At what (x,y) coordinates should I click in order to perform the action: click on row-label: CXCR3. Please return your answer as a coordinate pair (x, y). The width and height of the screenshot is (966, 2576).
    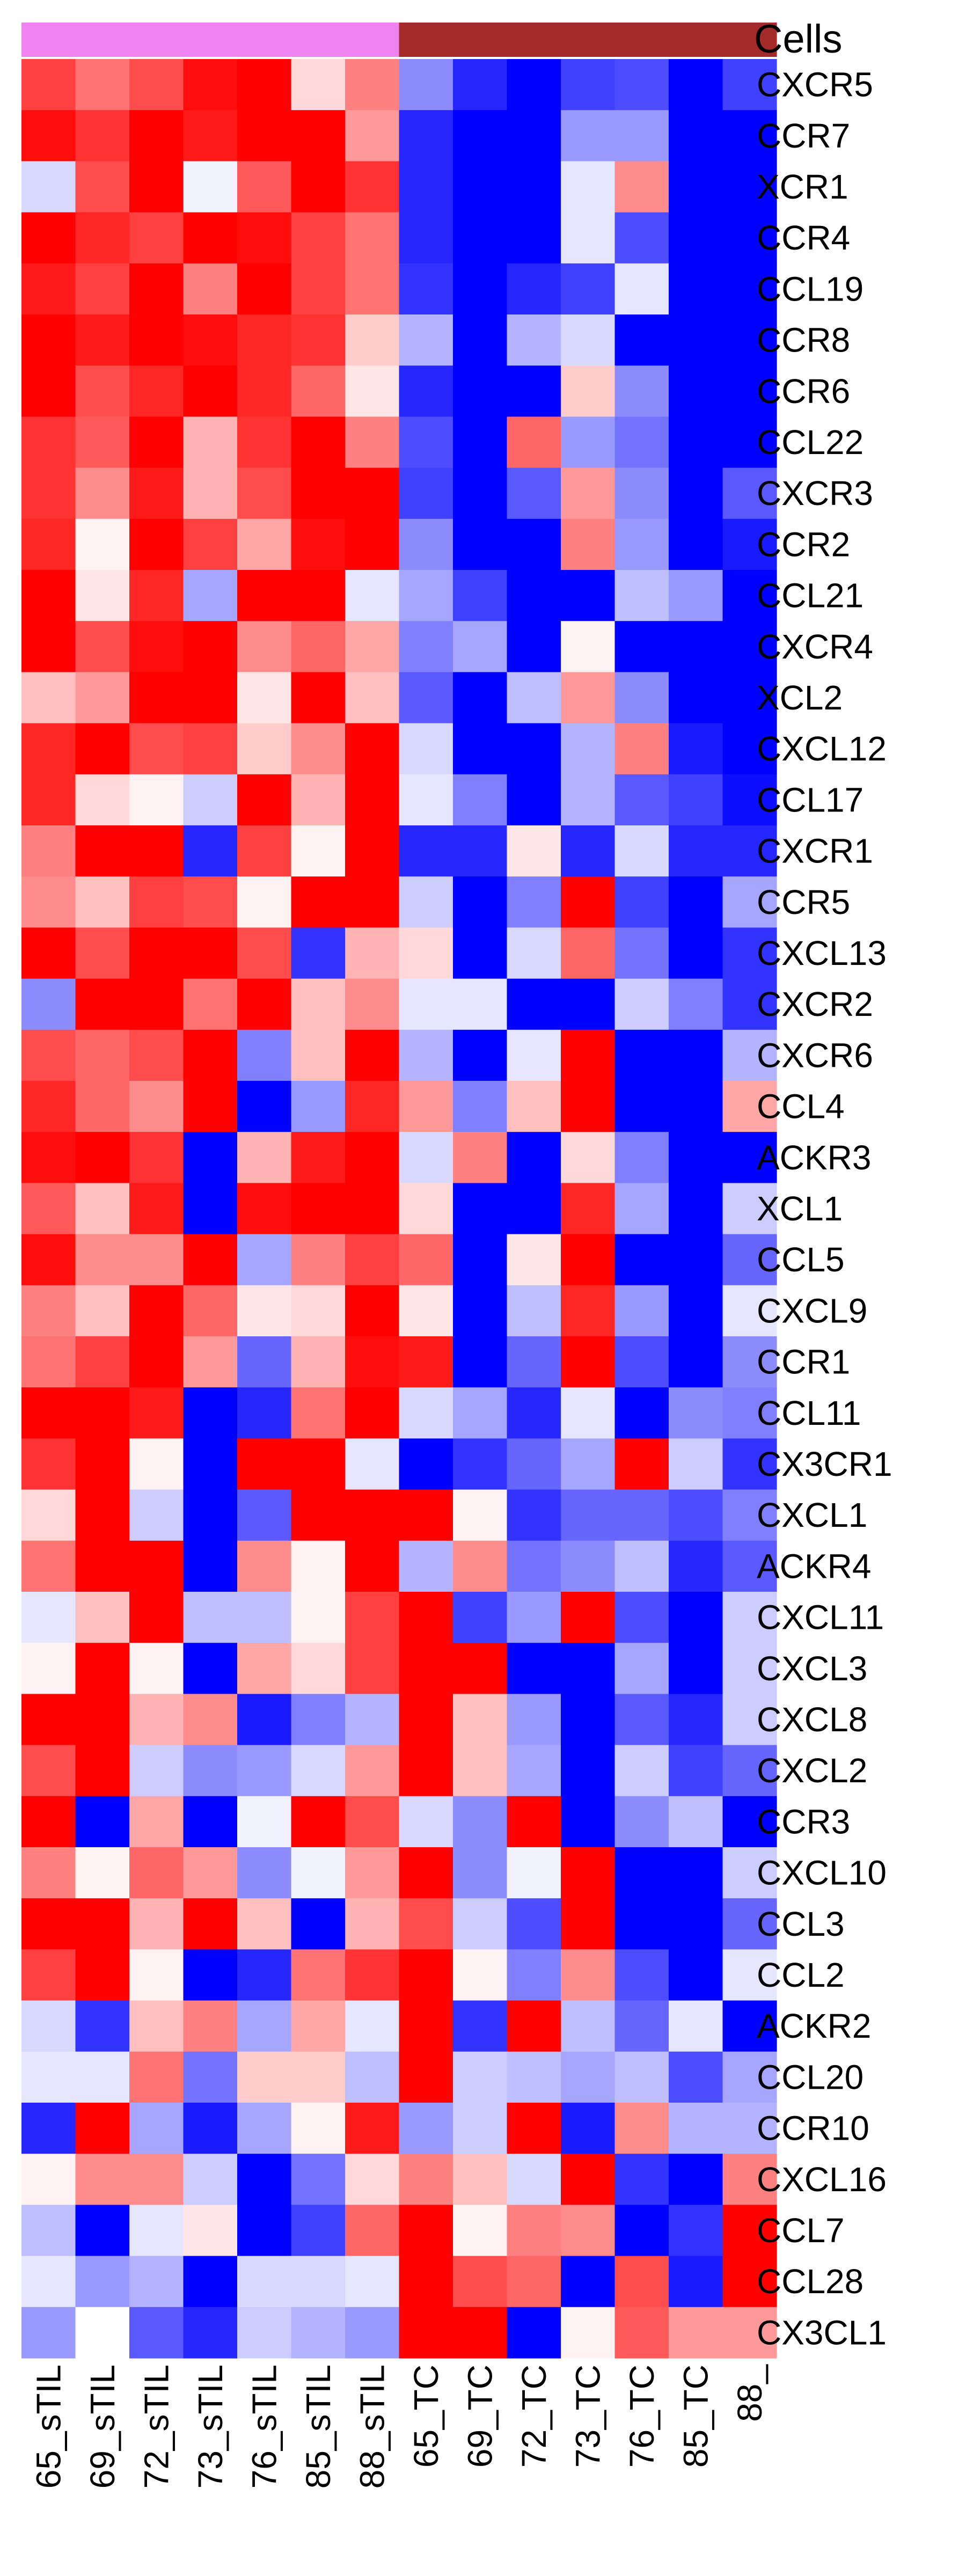
    Looking at the image, I should click on (815, 493).